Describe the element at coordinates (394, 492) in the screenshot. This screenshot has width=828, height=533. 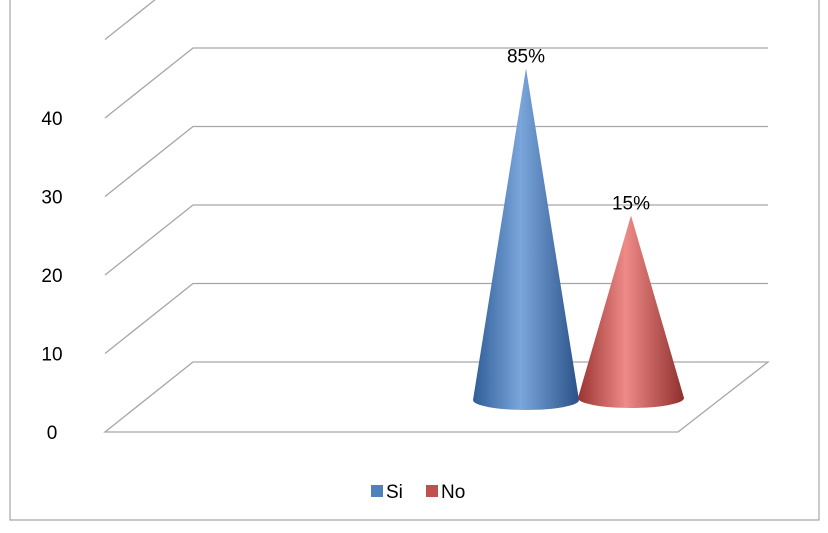
I see `legend-label: Si` at that location.